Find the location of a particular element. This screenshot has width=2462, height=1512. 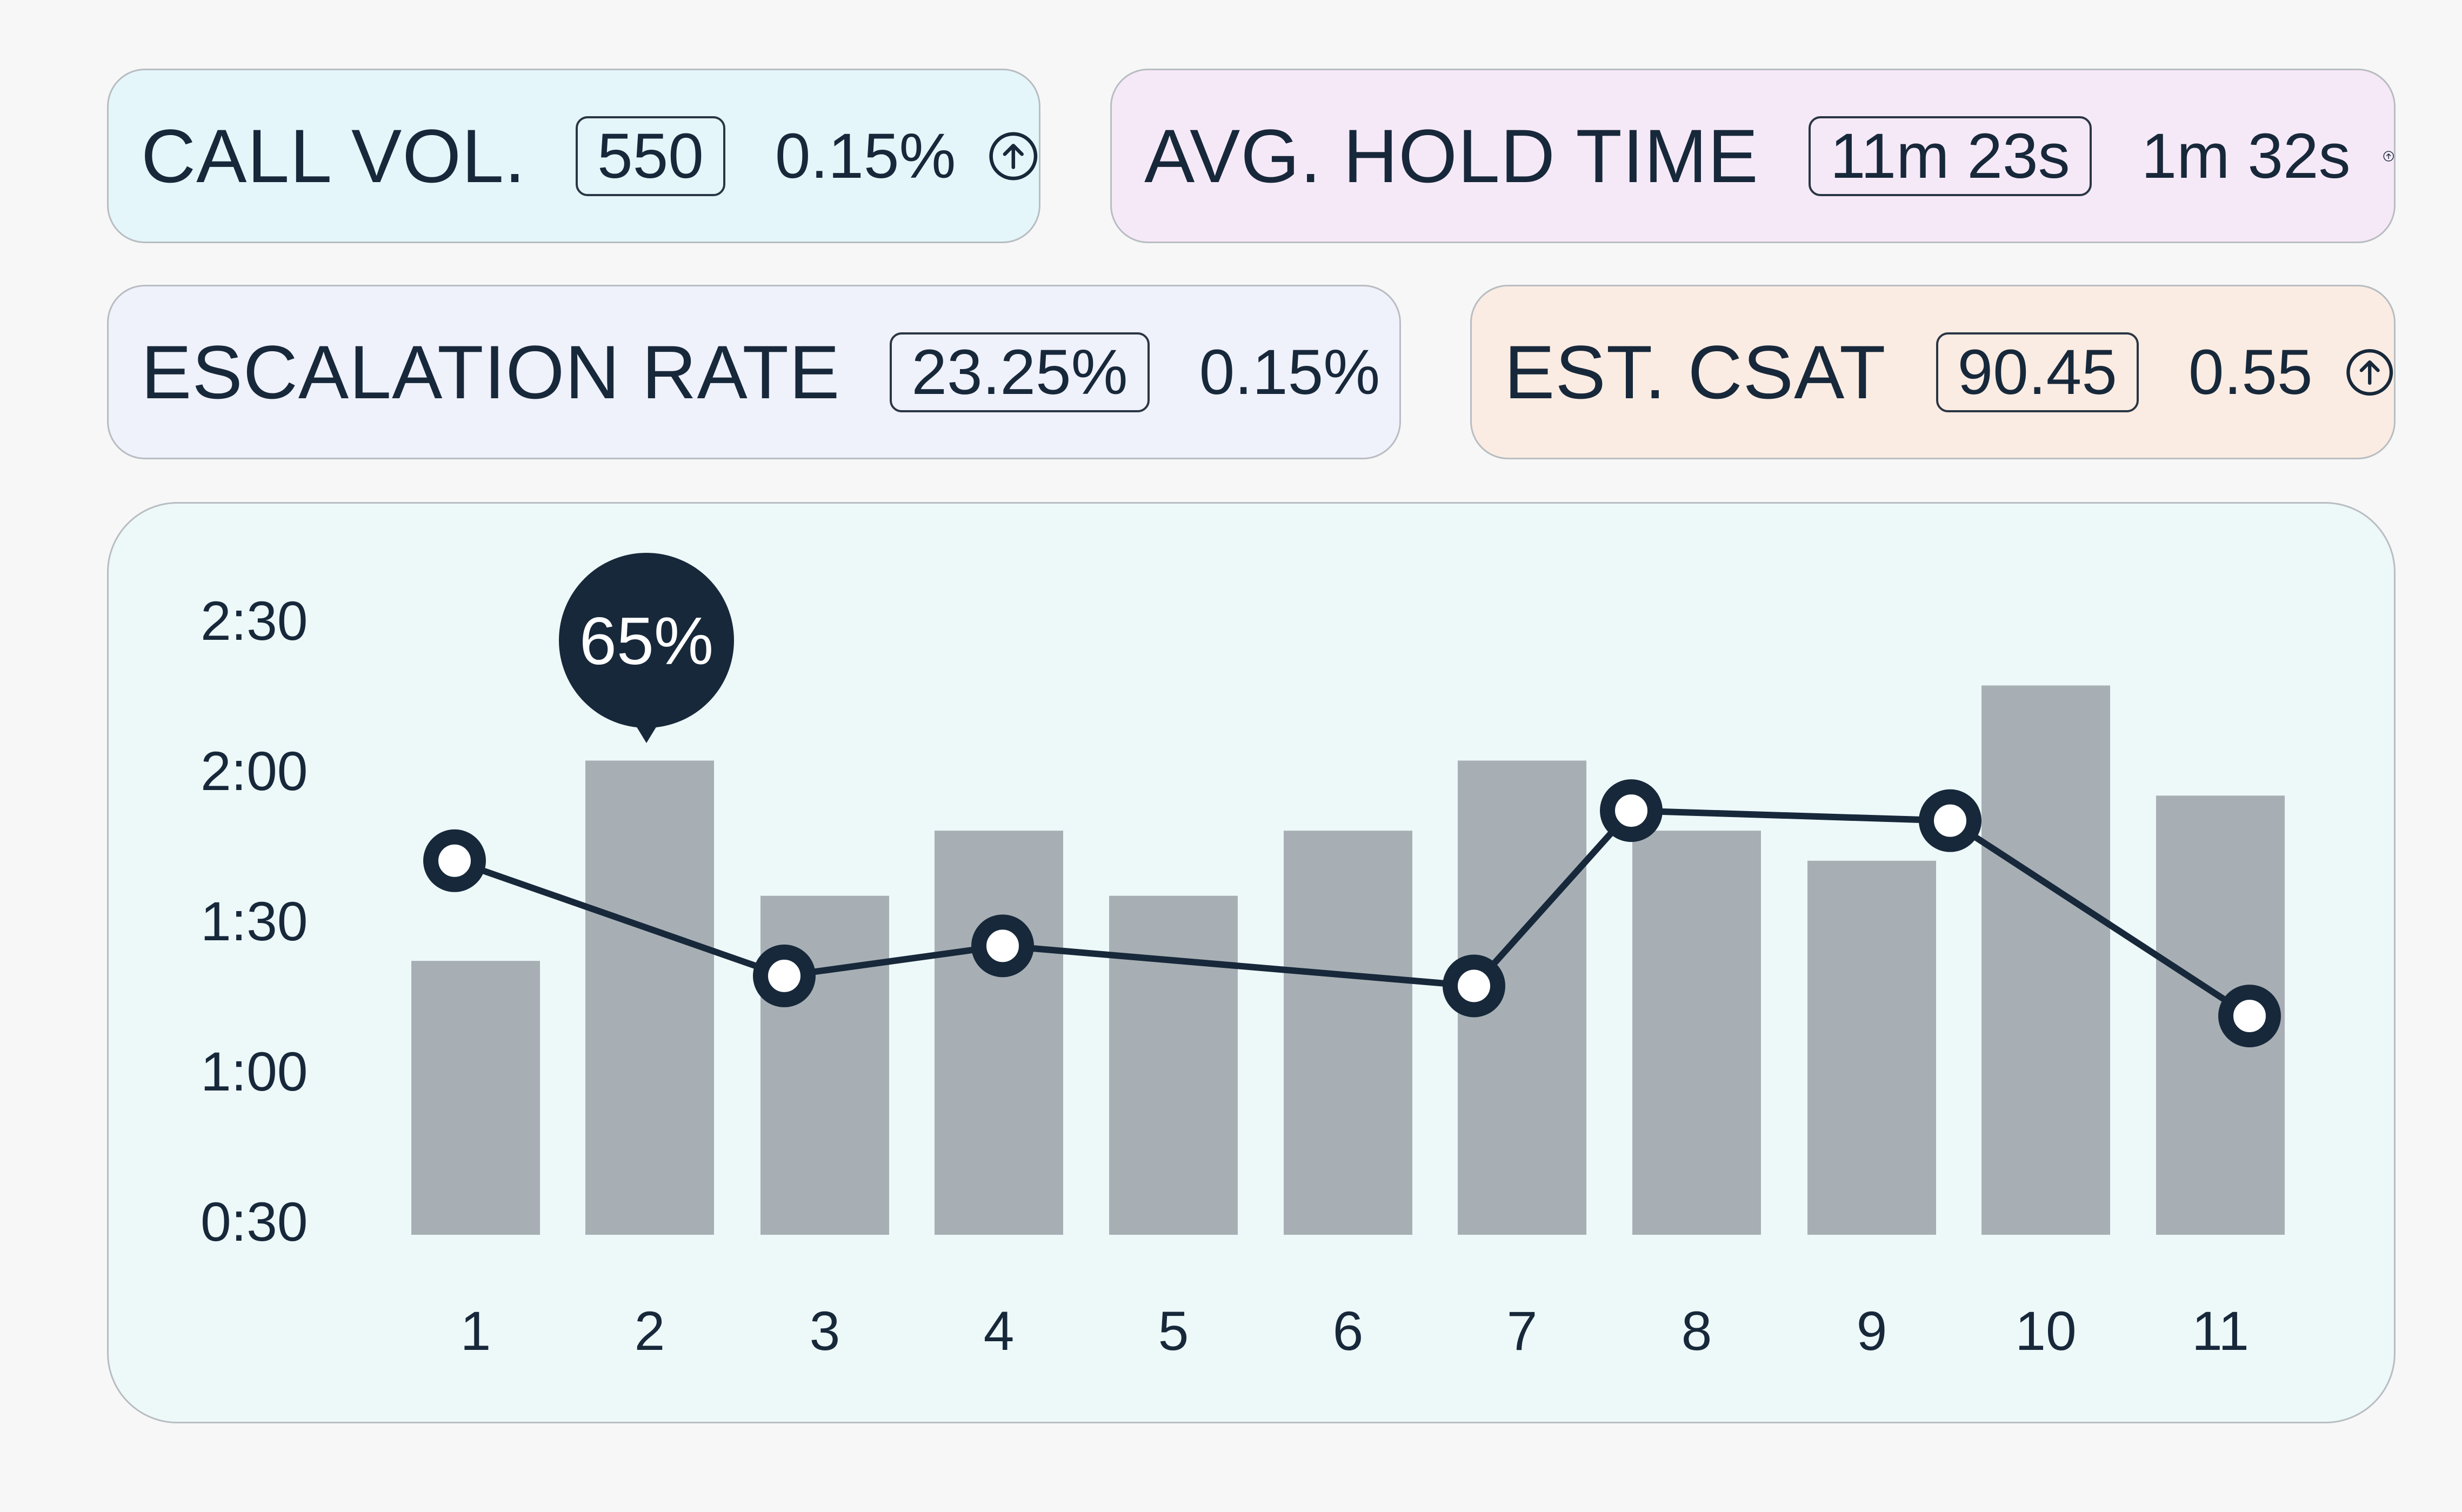

avg-hold-time-card: AVG. HOLD TIME 11m 23s 1m 32s is located at coordinates (1753, 156).